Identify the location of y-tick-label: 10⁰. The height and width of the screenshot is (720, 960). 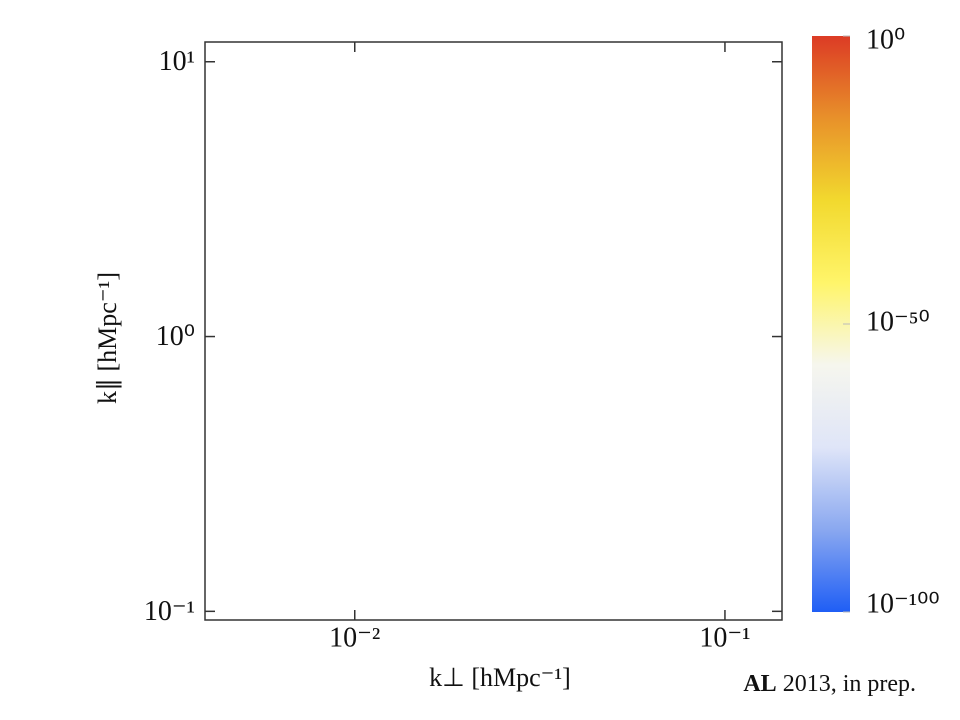
(175, 336).